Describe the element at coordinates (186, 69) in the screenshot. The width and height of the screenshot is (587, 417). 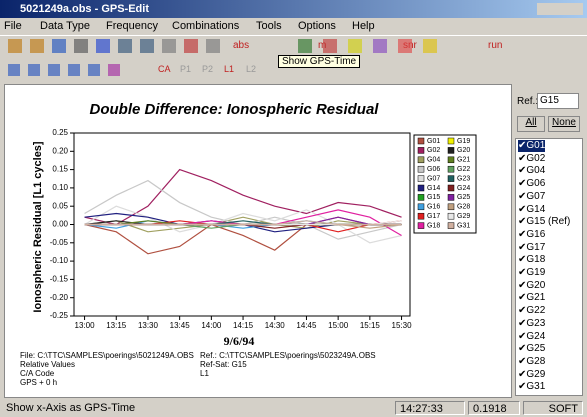
I see `toolbar-button: P1` at that location.